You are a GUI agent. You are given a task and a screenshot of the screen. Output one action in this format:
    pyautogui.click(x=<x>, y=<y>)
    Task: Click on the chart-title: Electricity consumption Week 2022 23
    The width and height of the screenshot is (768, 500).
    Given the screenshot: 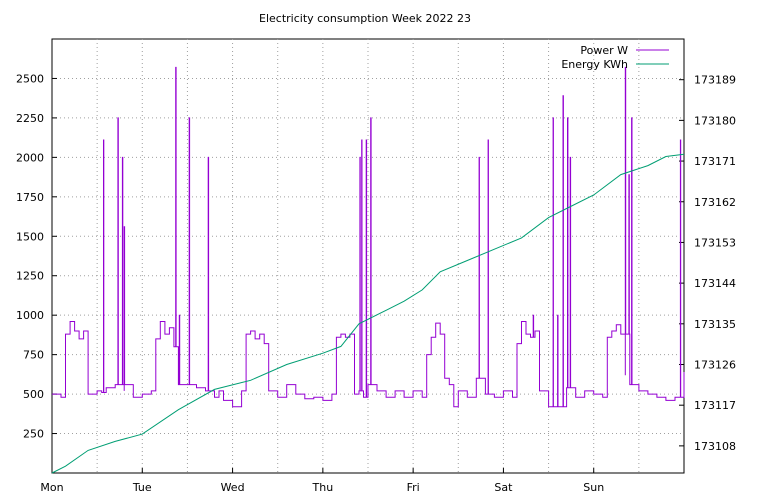 What is the action you would take?
    pyautogui.click(x=365, y=18)
    